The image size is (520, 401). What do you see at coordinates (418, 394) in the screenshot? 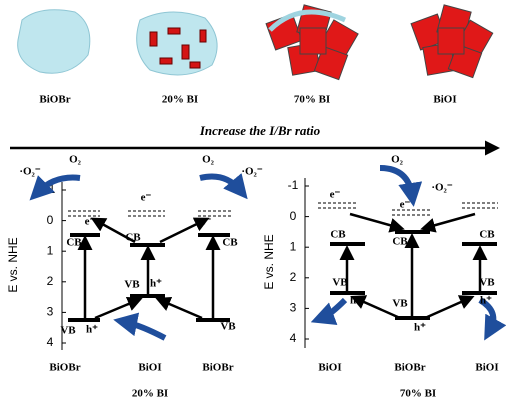
I see `caption: 70% BI` at bounding box center [418, 394].